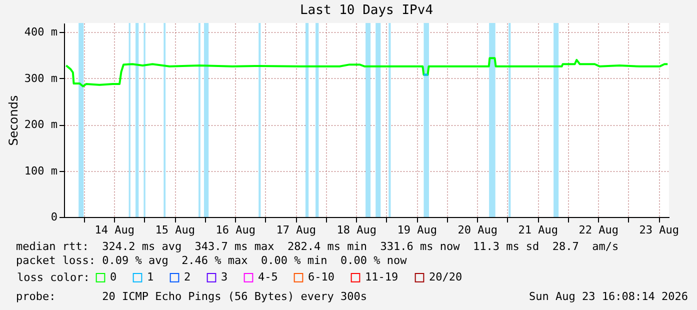 The width and height of the screenshot is (697, 310). What do you see at coordinates (113, 277) in the screenshot?
I see `legend-label: 0` at bounding box center [113, 277].